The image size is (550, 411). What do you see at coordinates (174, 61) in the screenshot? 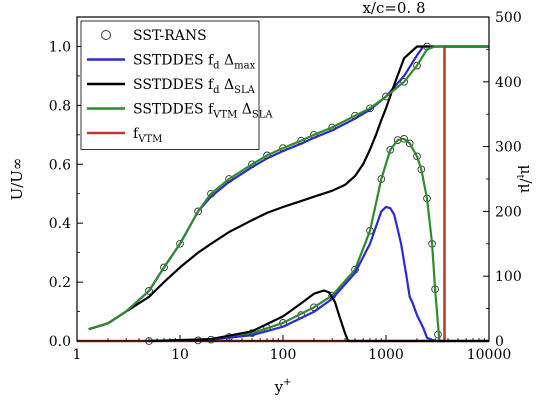
I see `legend-label-1-main: SSTDDES f` at bounding box center [174, 61].